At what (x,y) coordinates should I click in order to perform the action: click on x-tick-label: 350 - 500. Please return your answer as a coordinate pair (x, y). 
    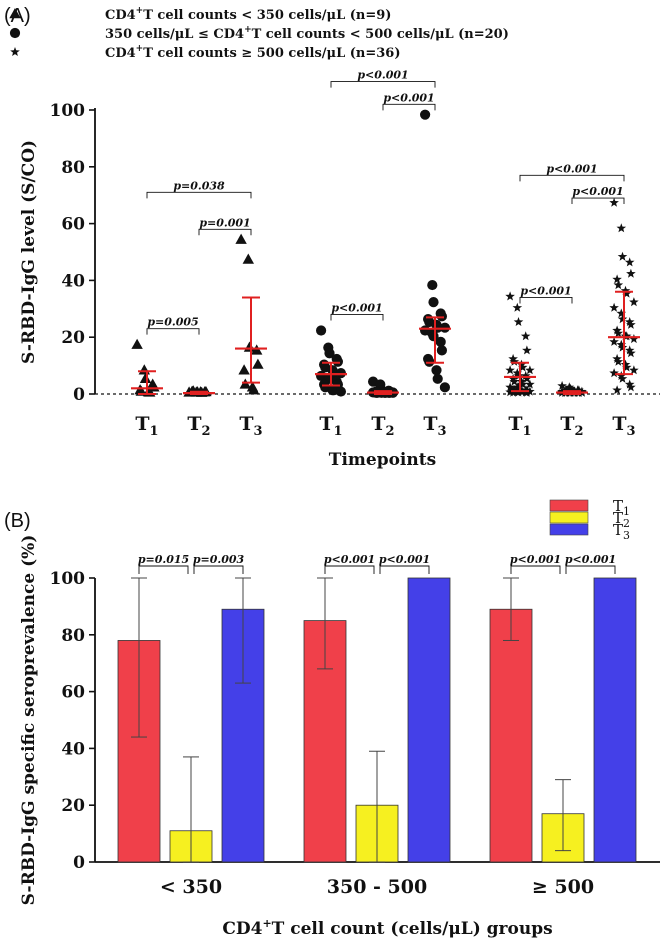
    Looking at the image, I should click on (377, 887).